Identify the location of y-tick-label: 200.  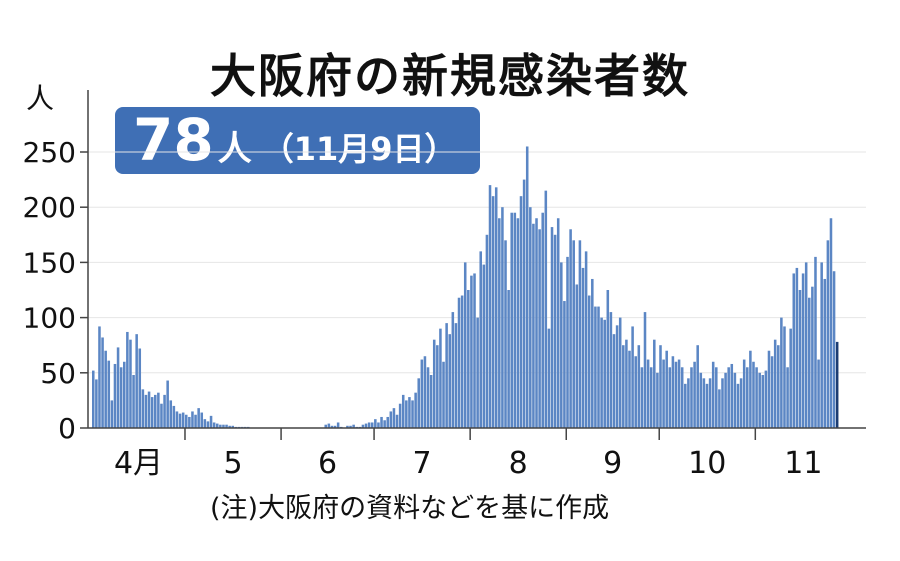
(49, 207).